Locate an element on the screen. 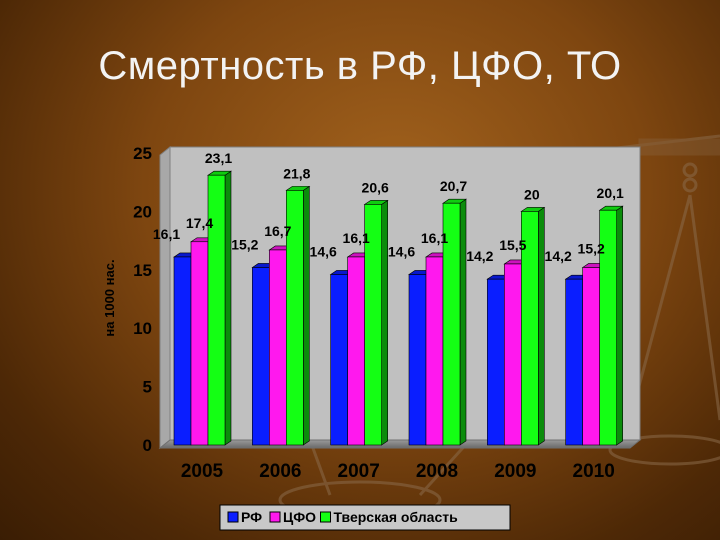  data-label: 21,8 is located at coordinates (296, 173).